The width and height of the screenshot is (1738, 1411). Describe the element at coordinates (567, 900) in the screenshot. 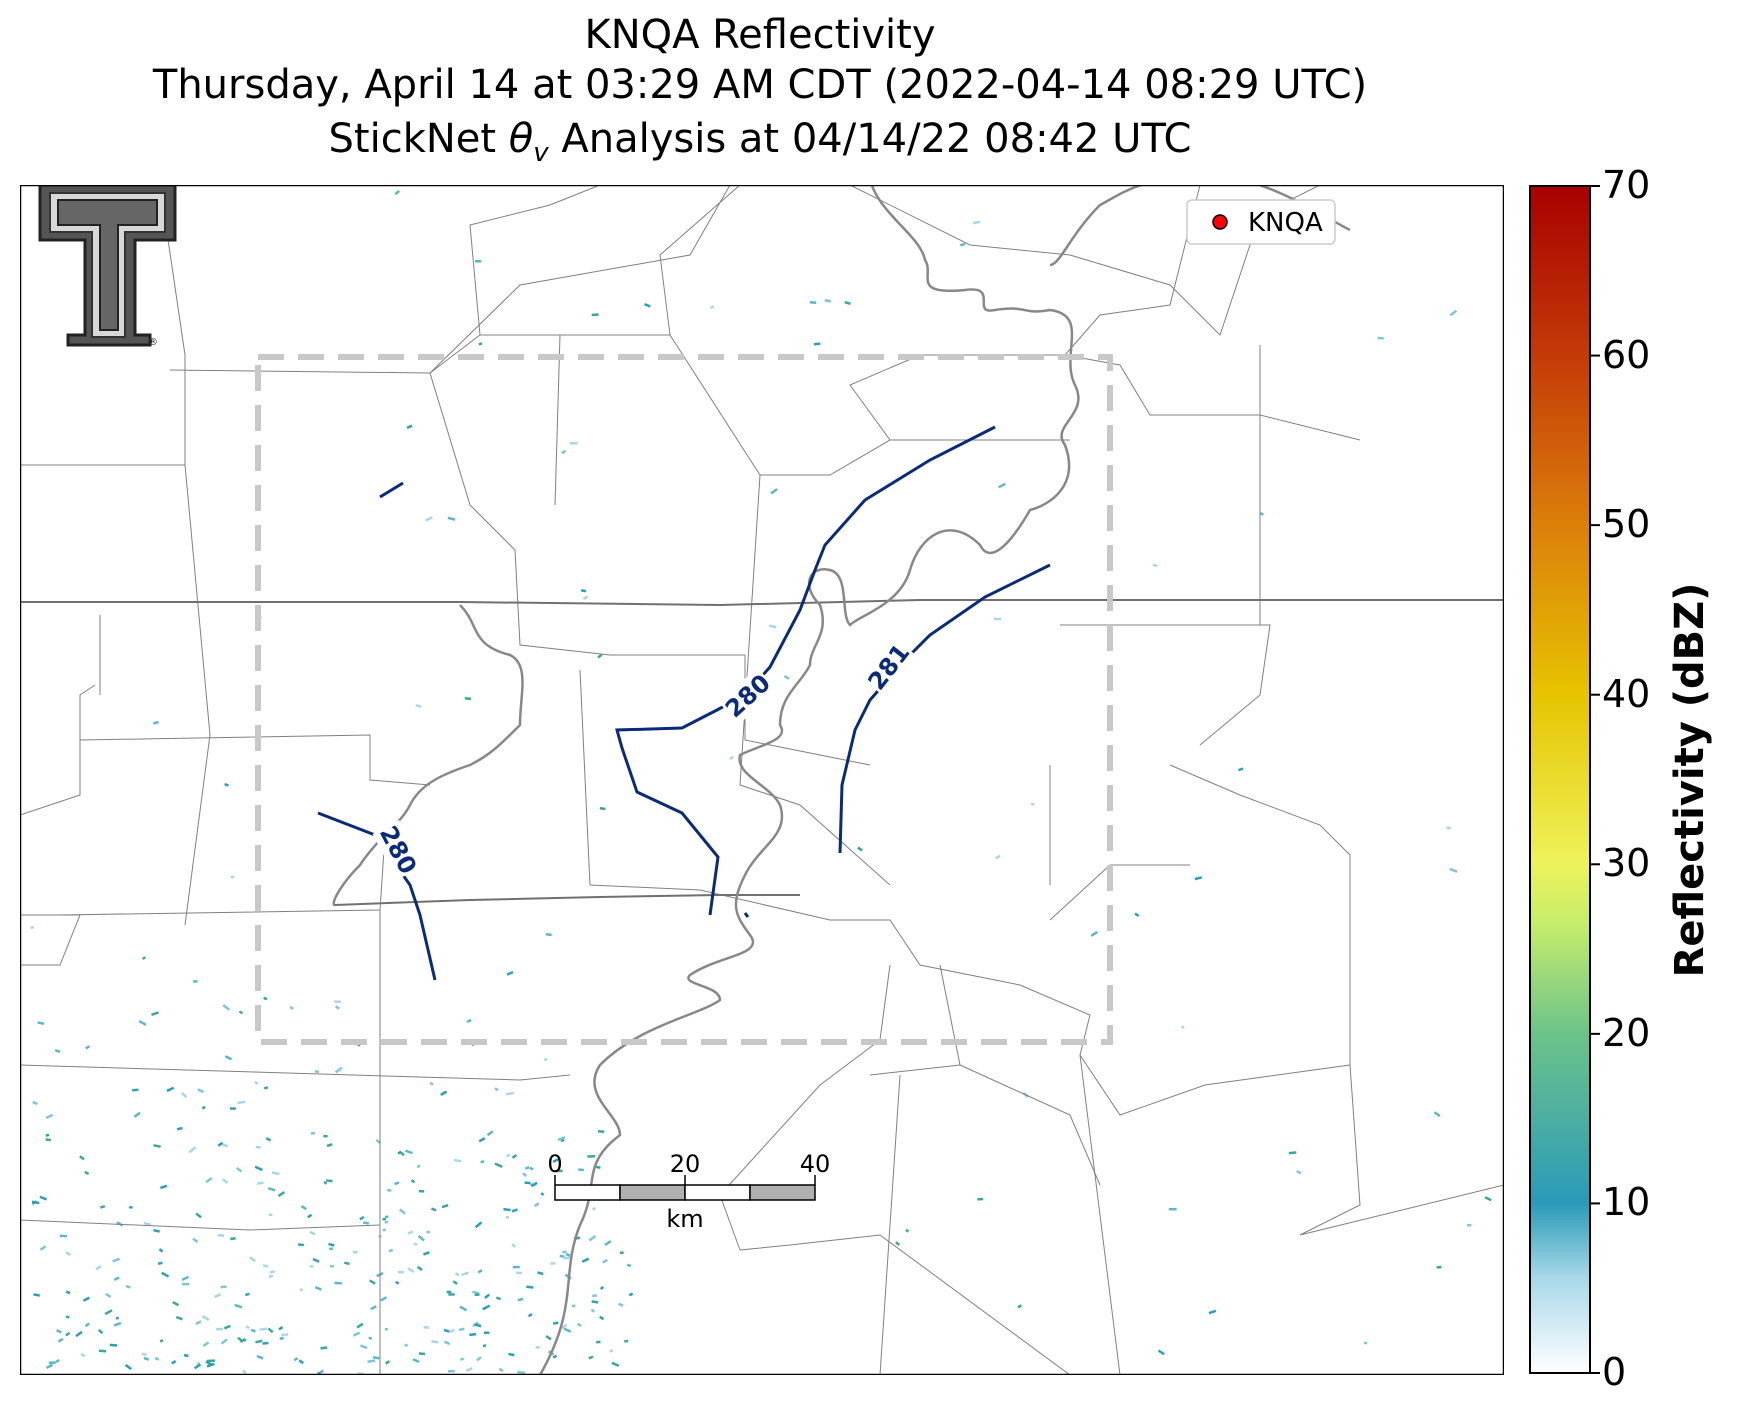

I see `state-border-south` at that location.